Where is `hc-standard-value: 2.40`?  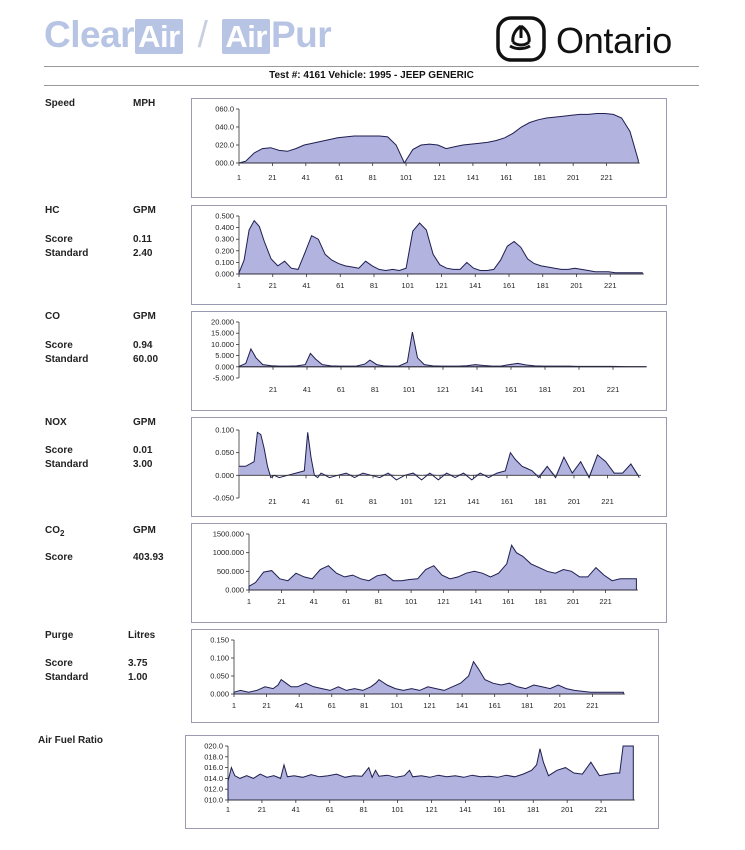
hc-standard-value: 2.40 is located at coordinates (143, 253).